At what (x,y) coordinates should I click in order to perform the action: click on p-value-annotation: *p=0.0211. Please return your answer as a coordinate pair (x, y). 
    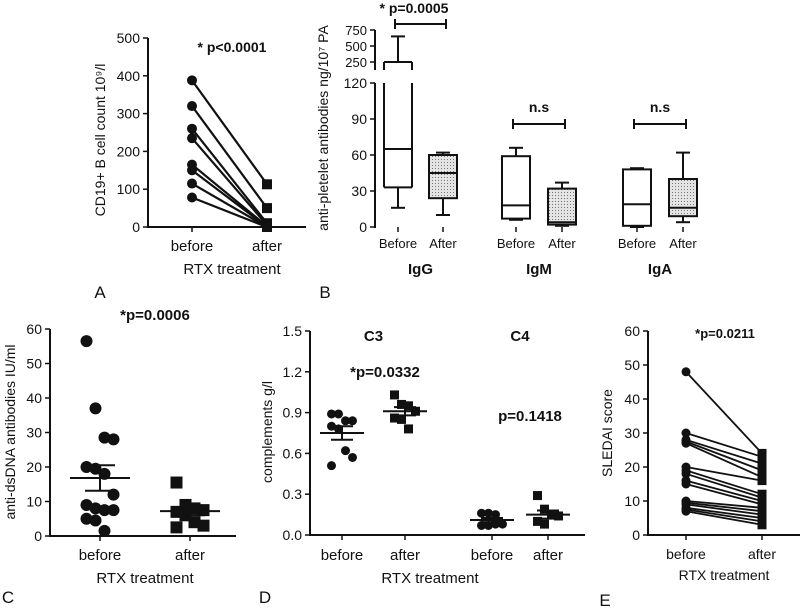
    Looking at the image, I should click on (725, 333).